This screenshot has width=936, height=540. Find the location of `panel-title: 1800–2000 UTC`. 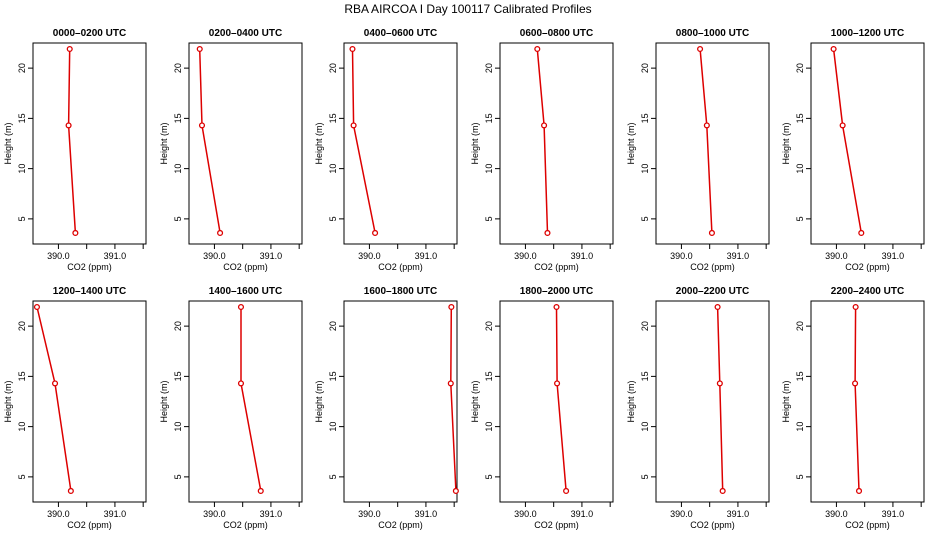

panel-title: 1800–2000 UTC is located at coordinates (556, 291).